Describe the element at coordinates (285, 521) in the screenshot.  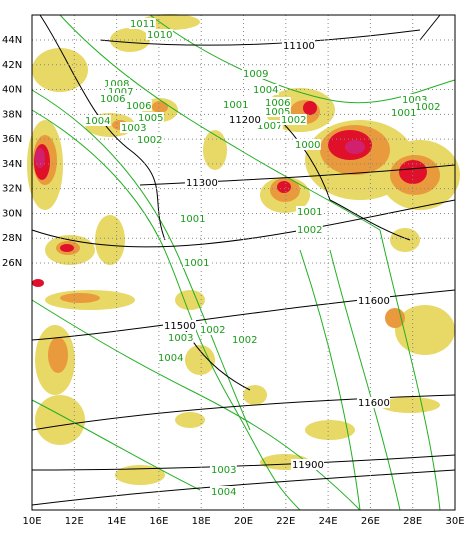
I see `lon-label: 22E` at that location.